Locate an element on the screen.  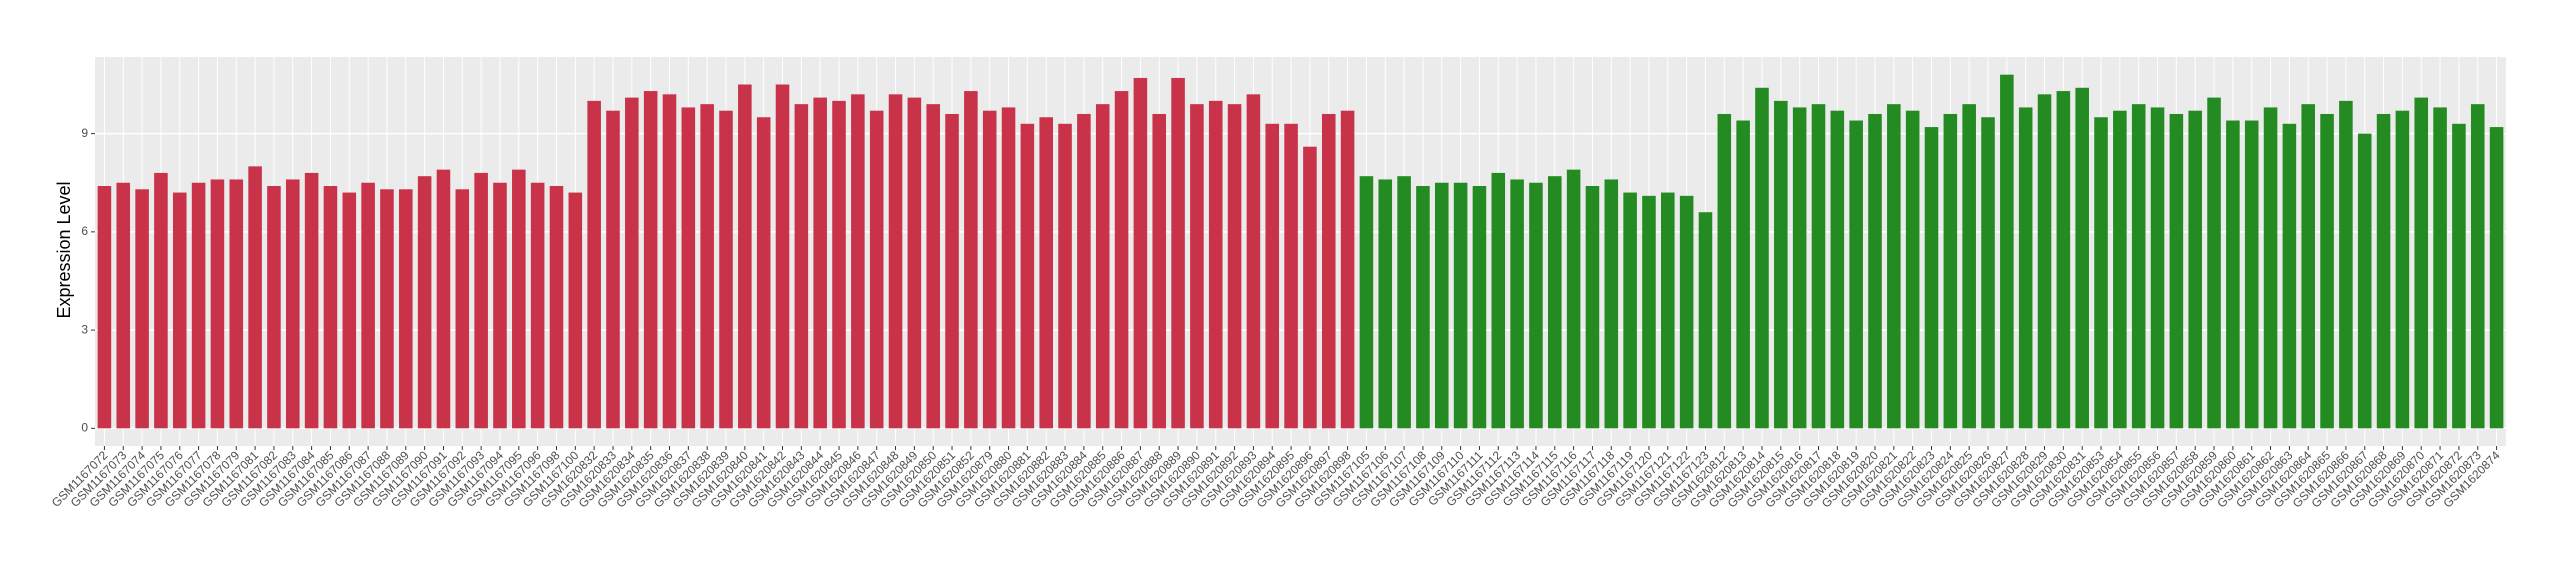
y-tick-label: 9 is located at coordinates (84, 133).